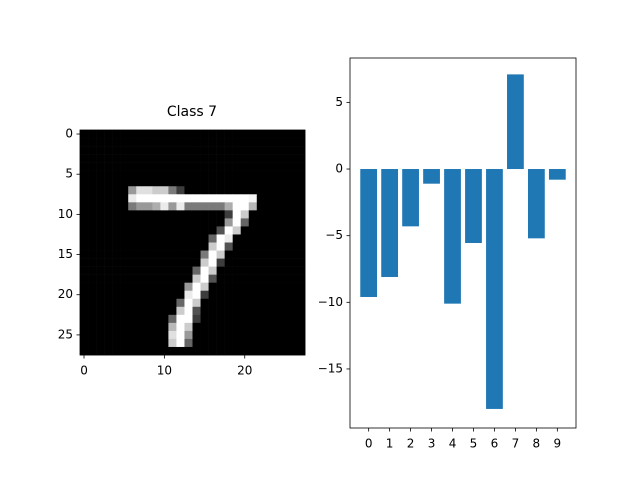  What do you see at coordinates (65, 214) in the screenshot?
I see `y-tick-label: 10` at bounding box center [65, 214].